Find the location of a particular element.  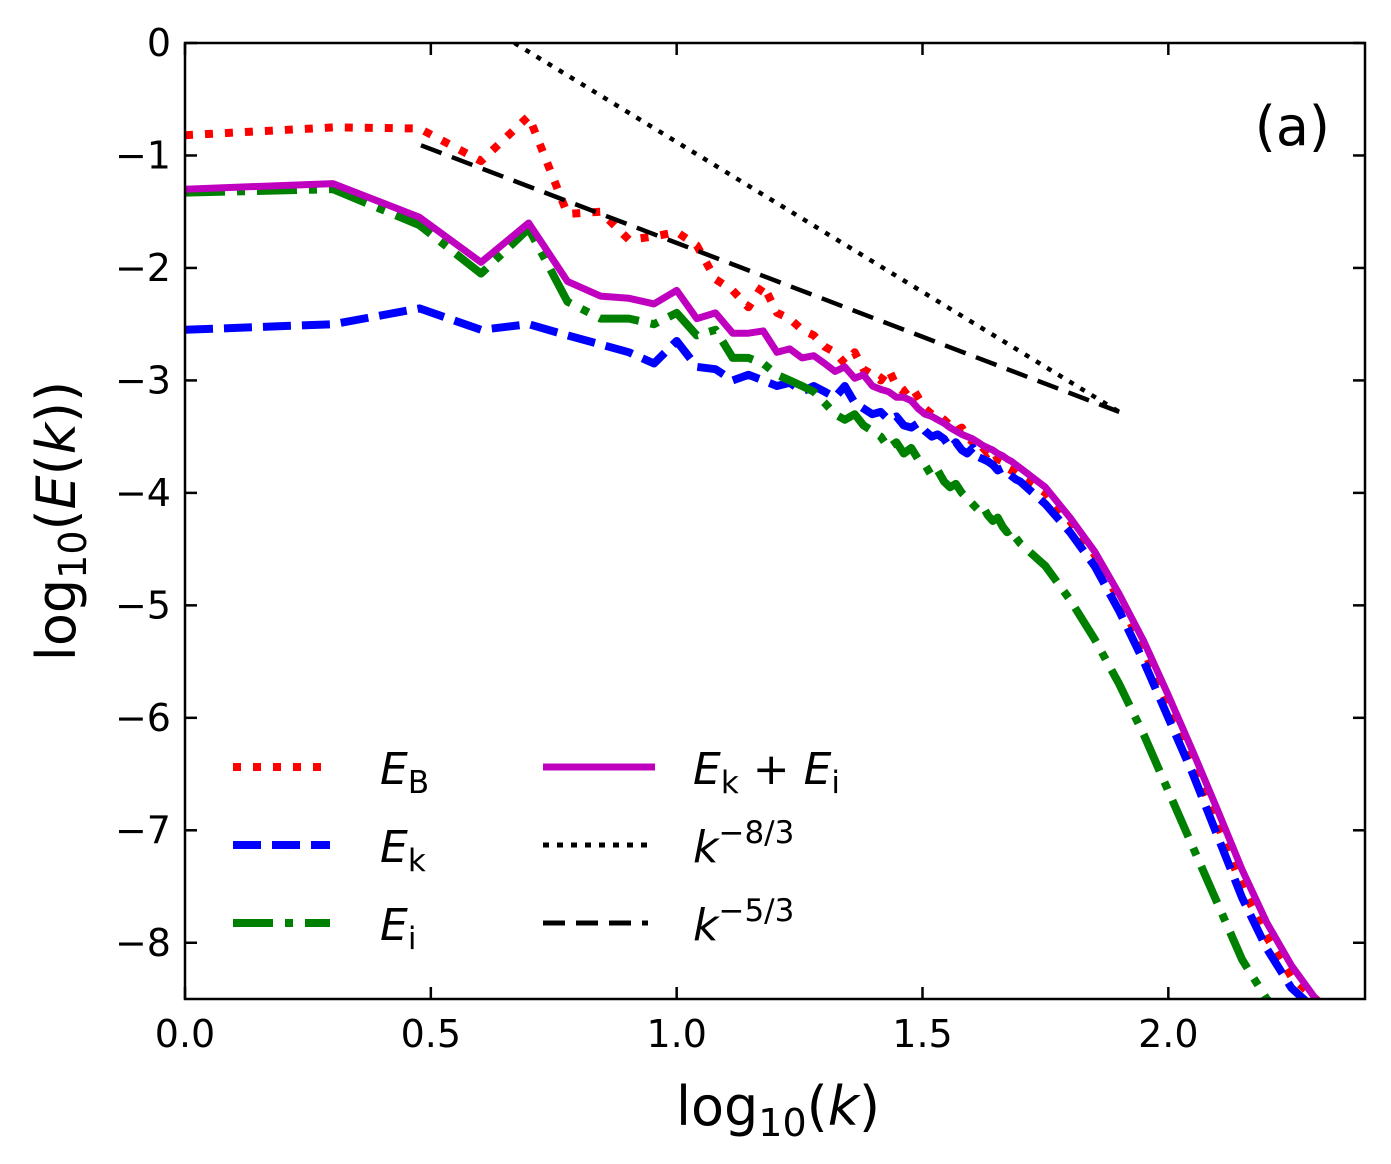

y-tick-label: −2 is located at coordinates (143, 268).